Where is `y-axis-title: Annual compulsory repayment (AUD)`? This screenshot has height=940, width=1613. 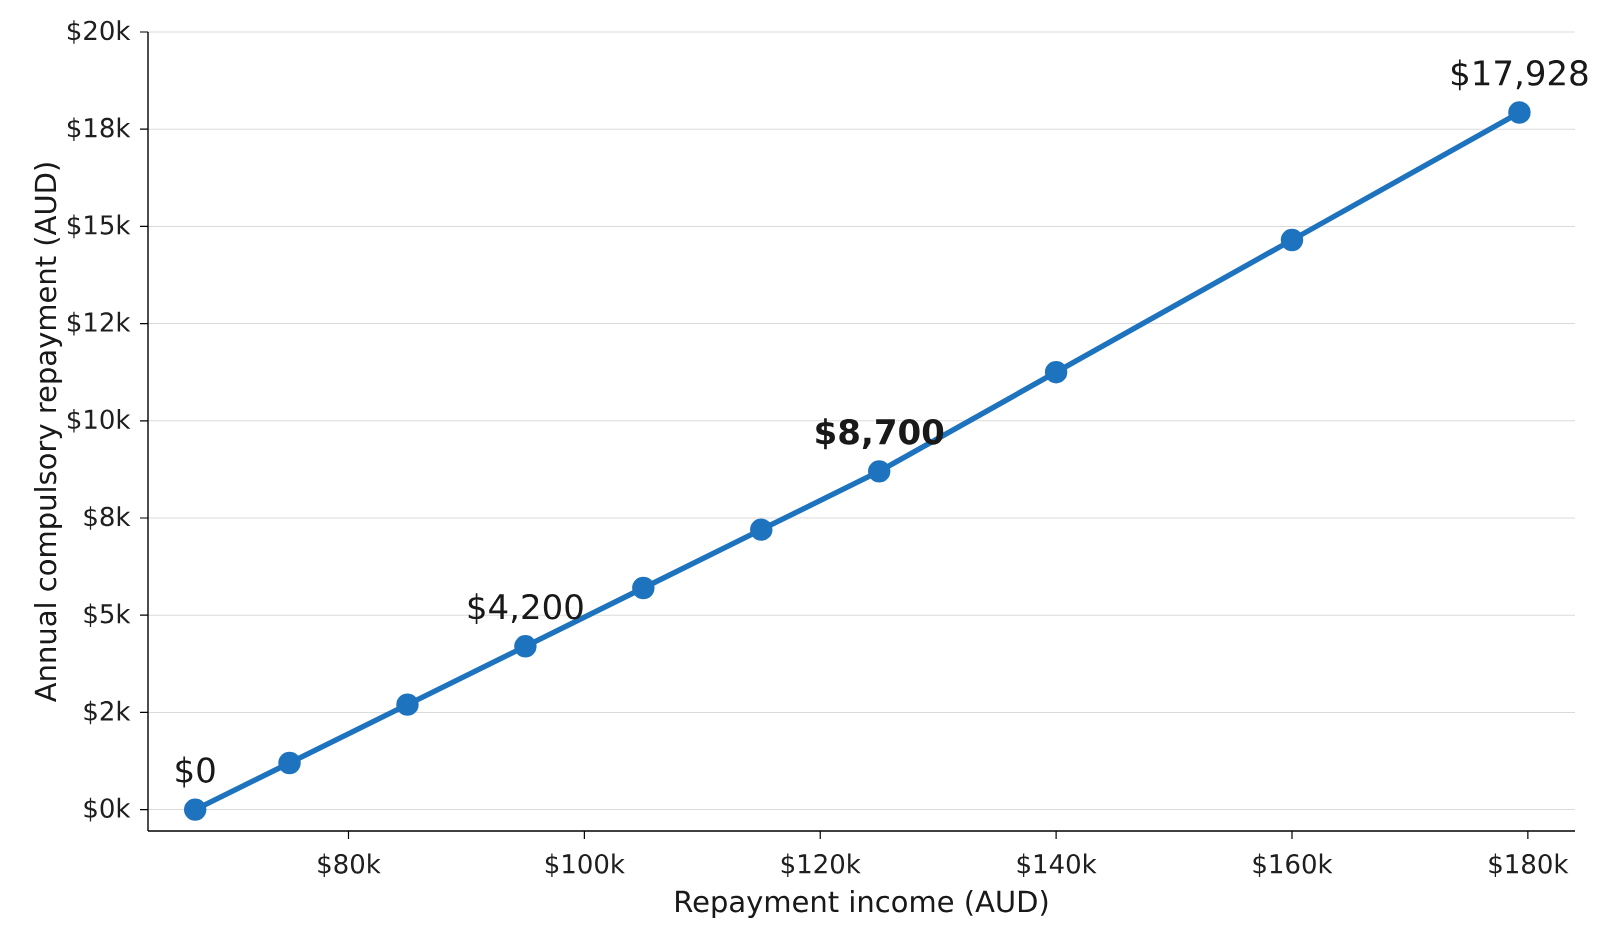
y-axis-title: Annual compulsory repayment (AUD) is located at coordinates (48, 433).